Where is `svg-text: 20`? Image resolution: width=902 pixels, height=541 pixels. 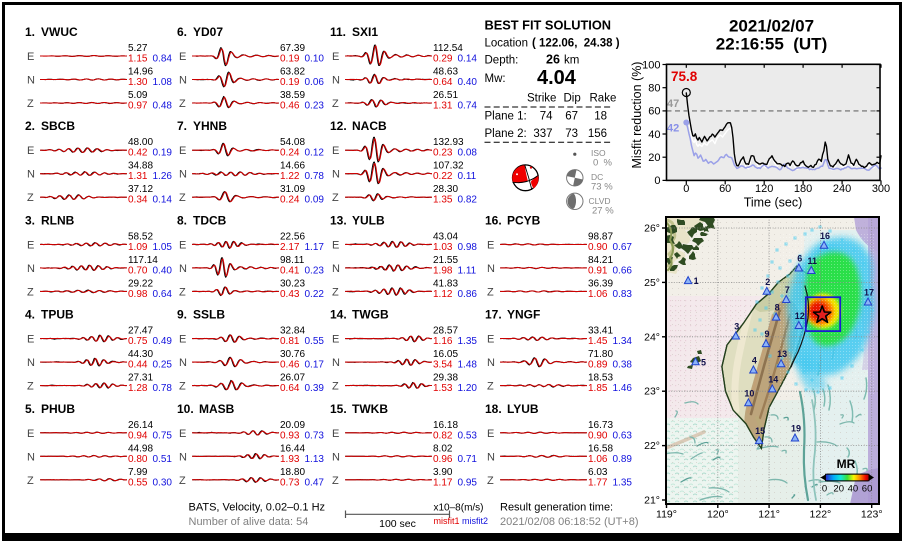 svg-text: 20 is located at coordinates (654, 158).